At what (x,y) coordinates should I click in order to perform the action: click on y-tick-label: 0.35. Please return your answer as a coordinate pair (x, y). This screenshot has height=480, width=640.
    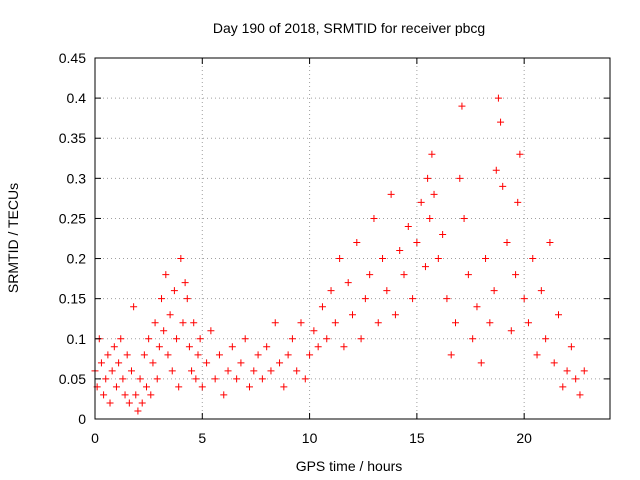
    Looking at the image, I should click on (72, 138).